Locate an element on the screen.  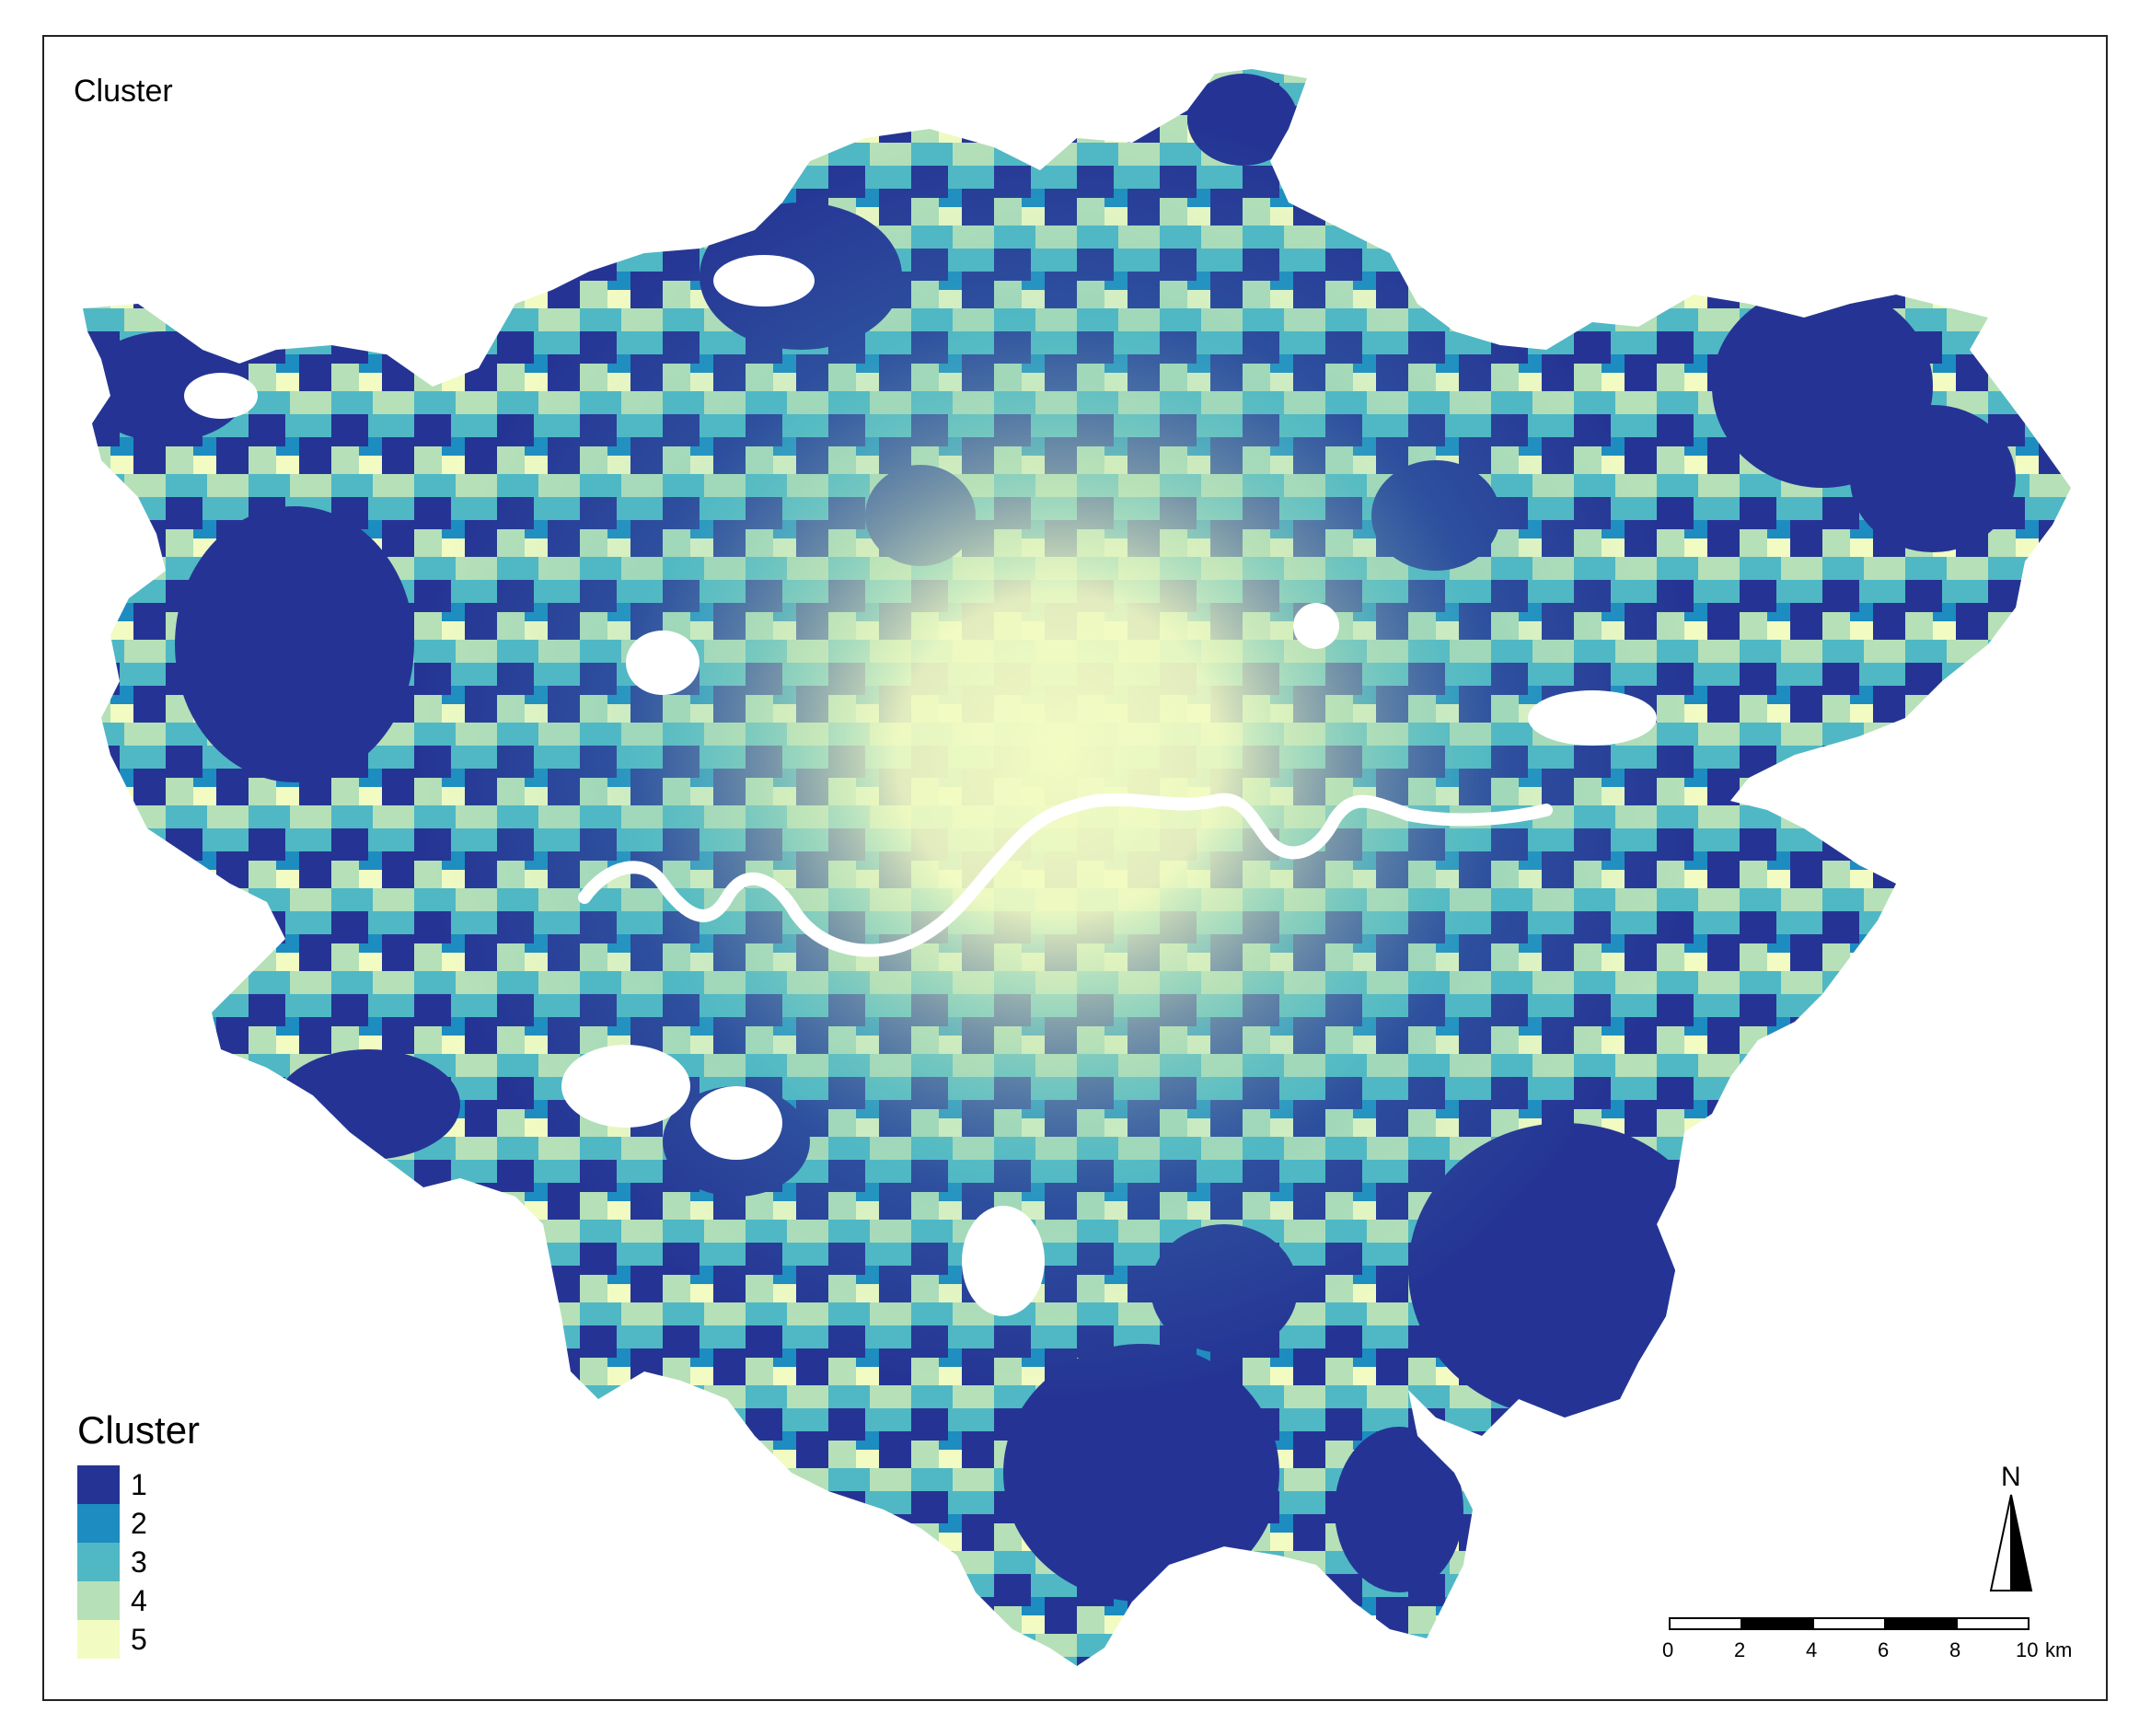
legend-item: 1 is located at coordinates (138, 1484).